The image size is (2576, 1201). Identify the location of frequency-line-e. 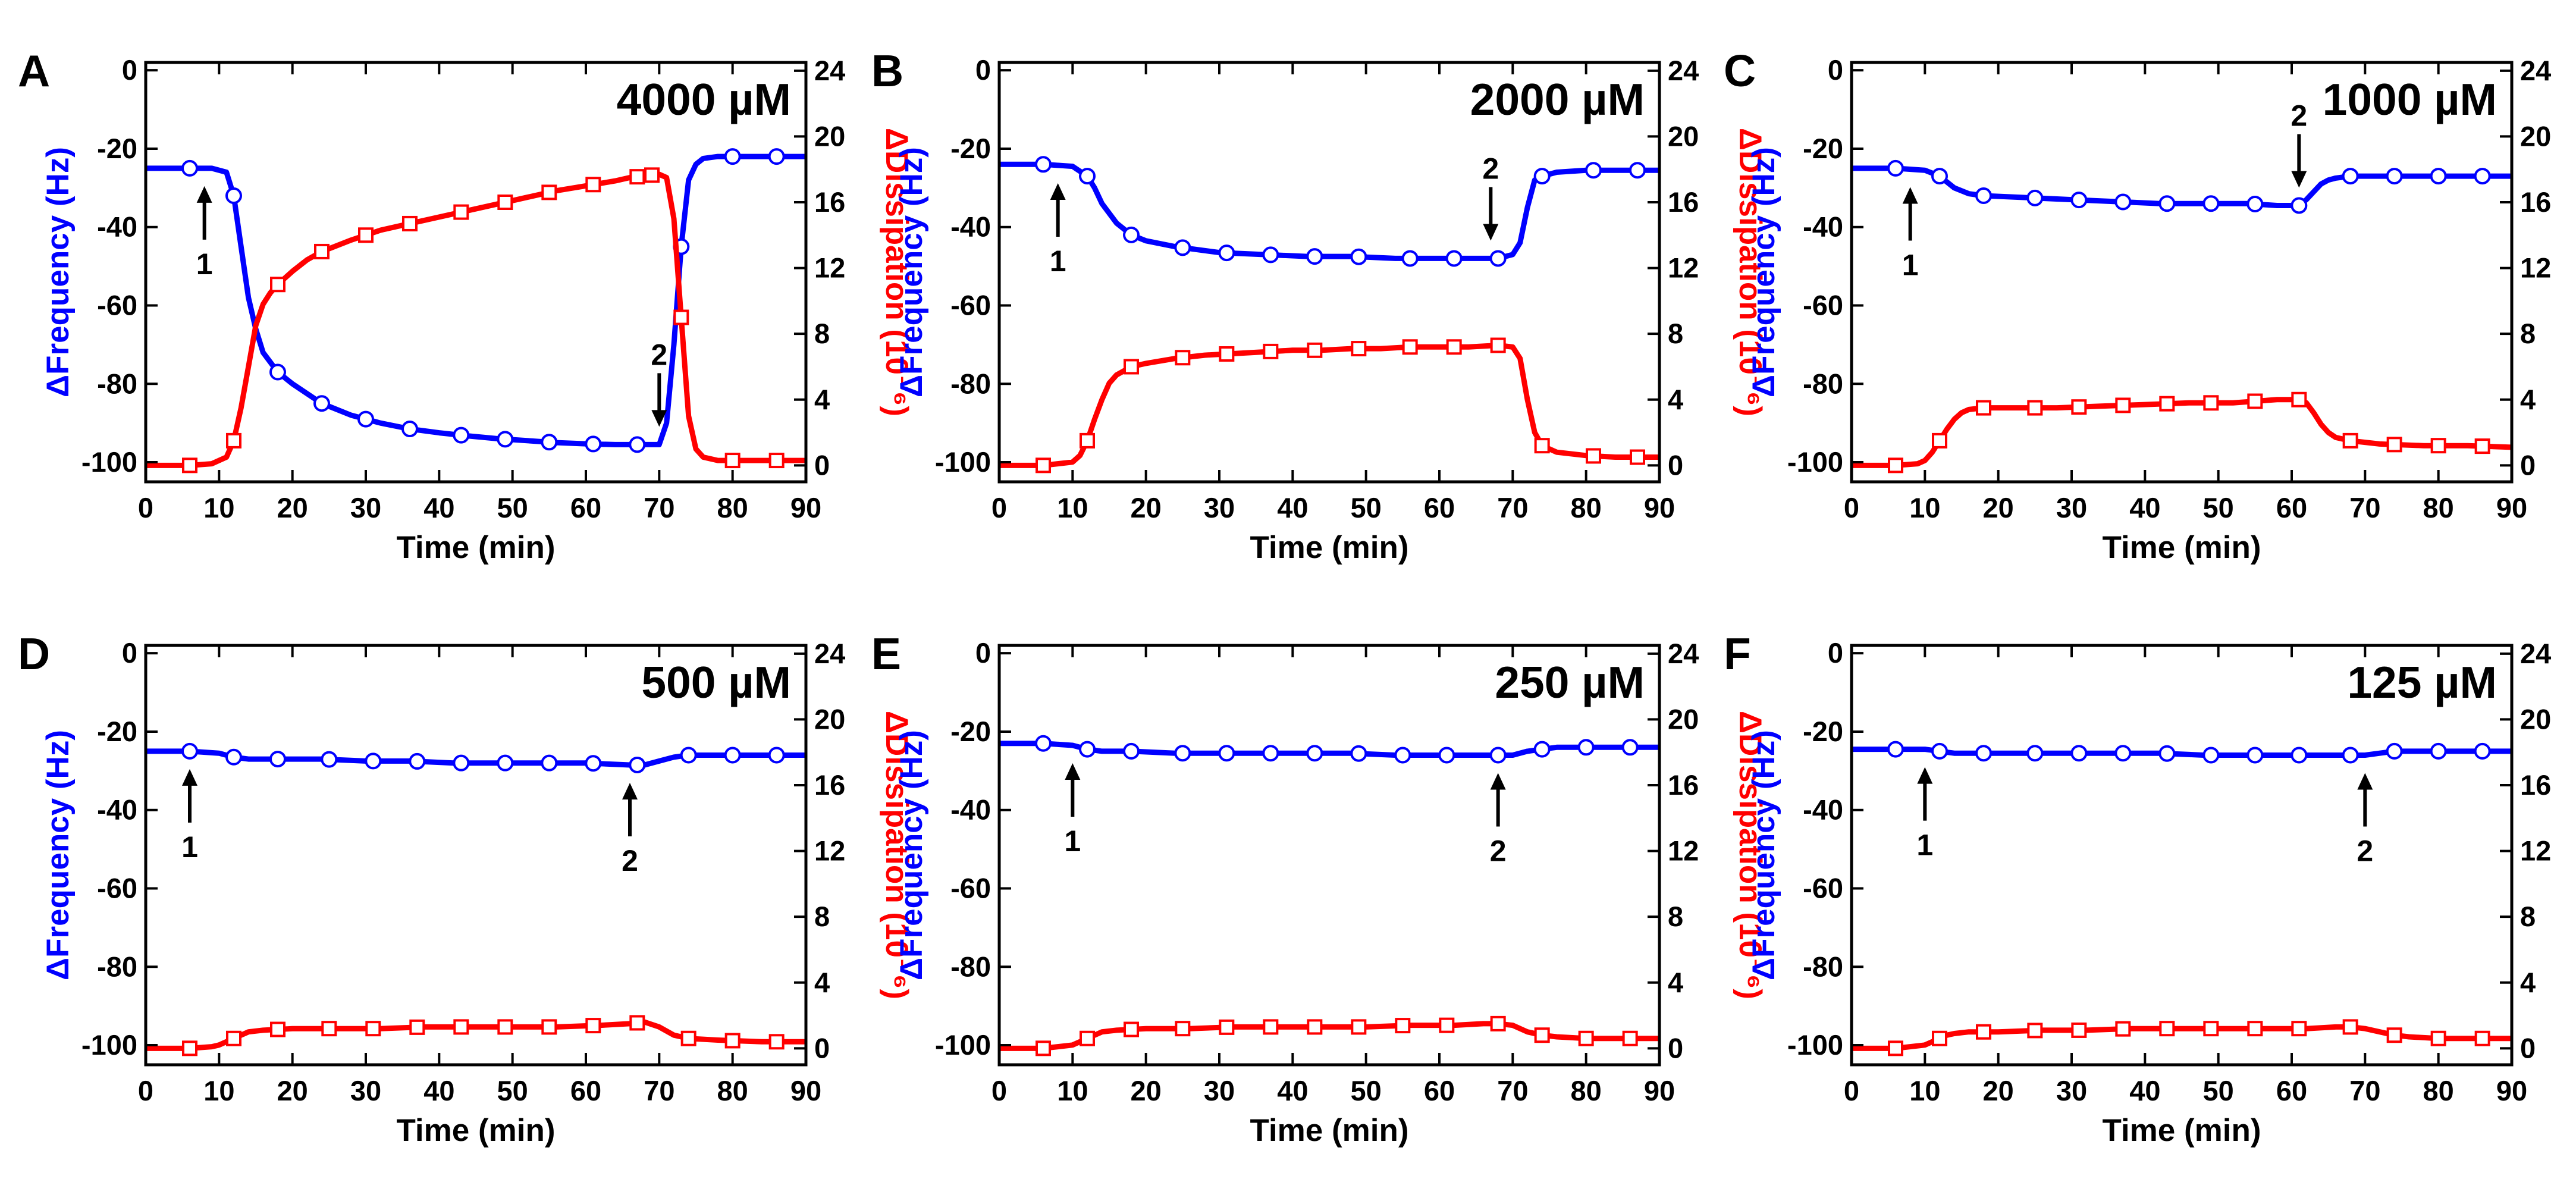
(1329, 749).